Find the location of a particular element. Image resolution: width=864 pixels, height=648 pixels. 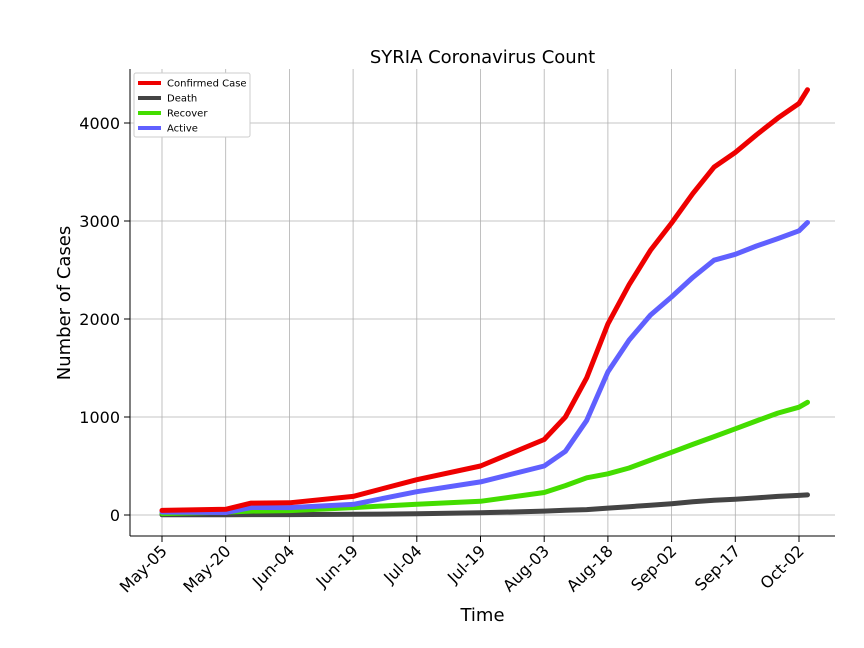

legend-label: Recover is located at coordinates (187, 114).